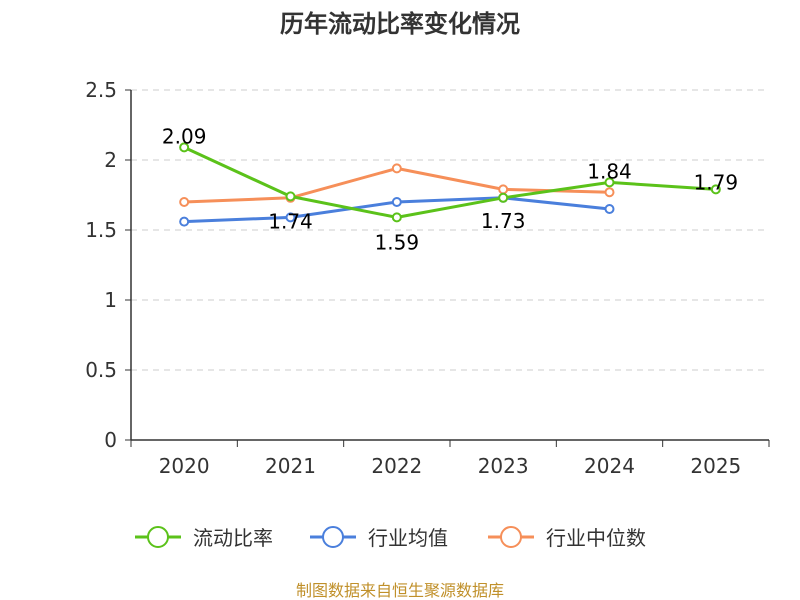 The image size is (800, 600). Describe the element at coordinates (110, 160) in the screenshot. I see `y-tick-label: 2` at that location.